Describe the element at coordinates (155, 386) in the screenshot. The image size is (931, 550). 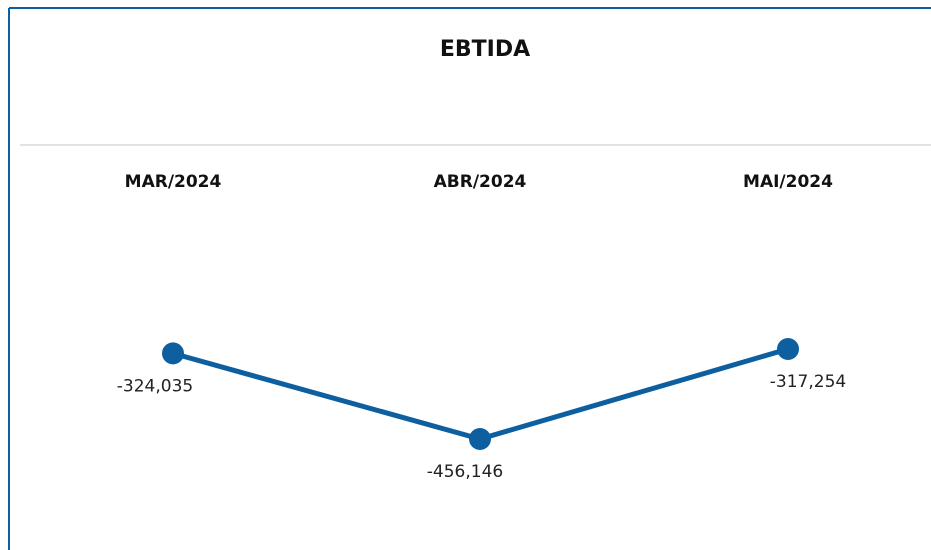
I see `value-label: -324,035` at that location.